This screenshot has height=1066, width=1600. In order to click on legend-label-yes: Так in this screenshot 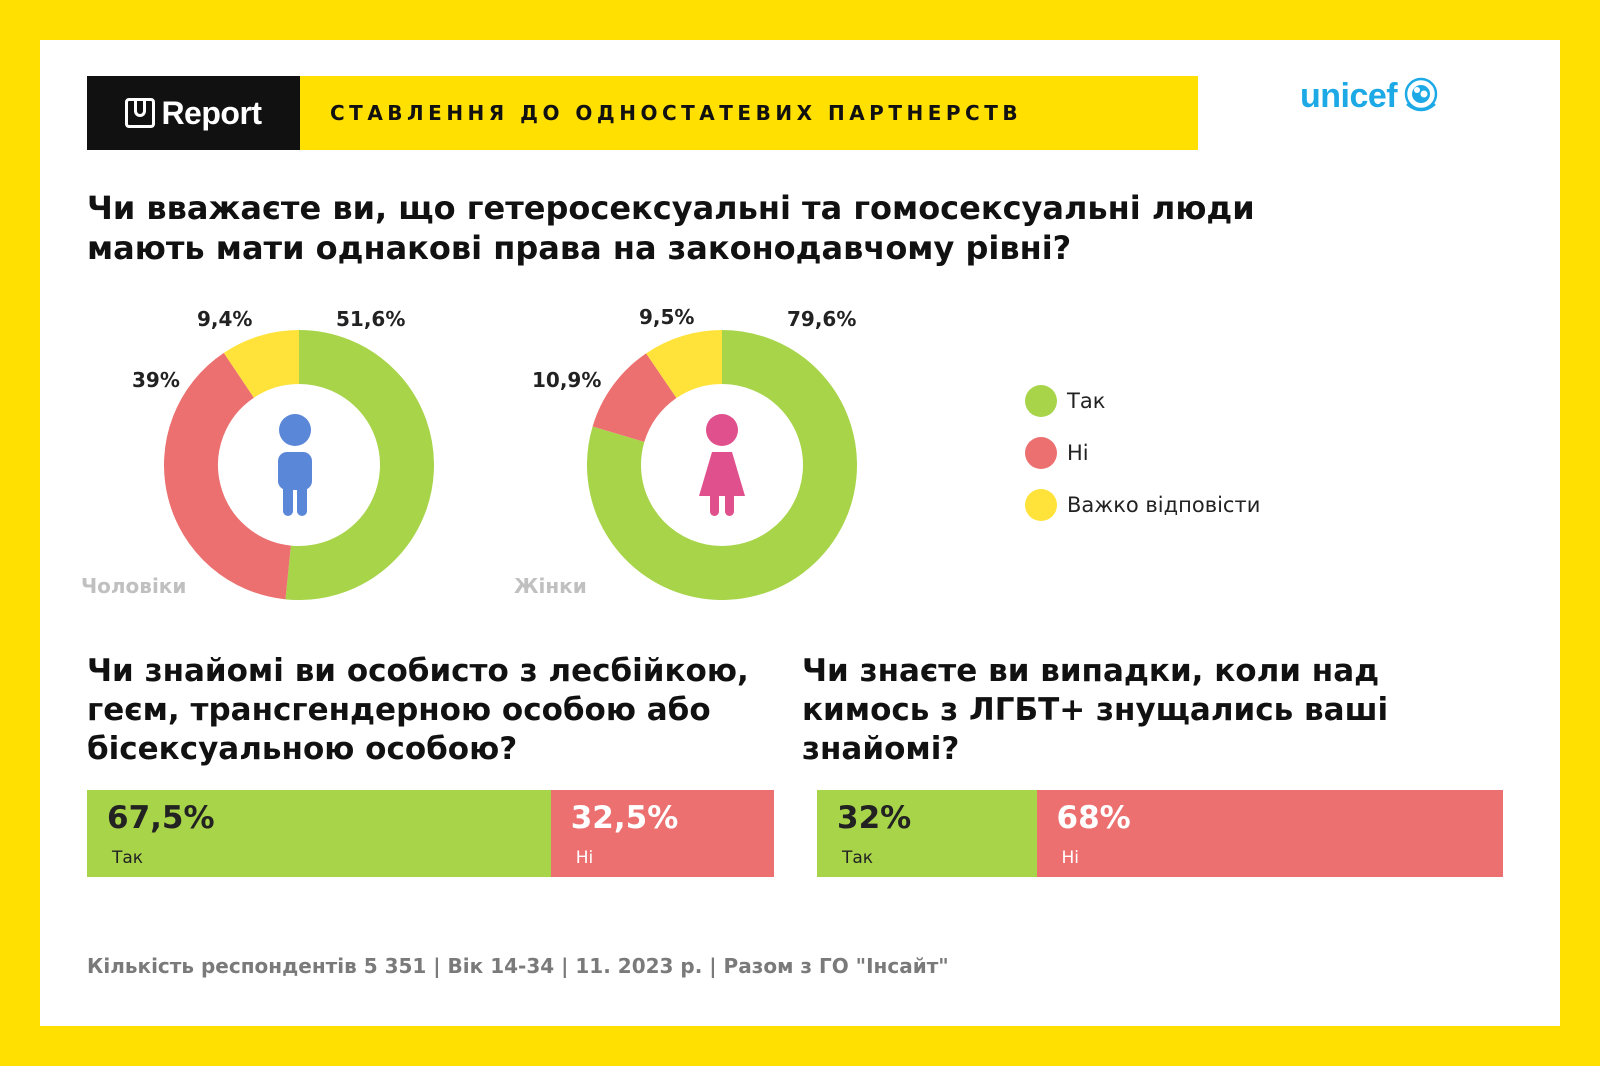, I will do `click(1086, 401)`.